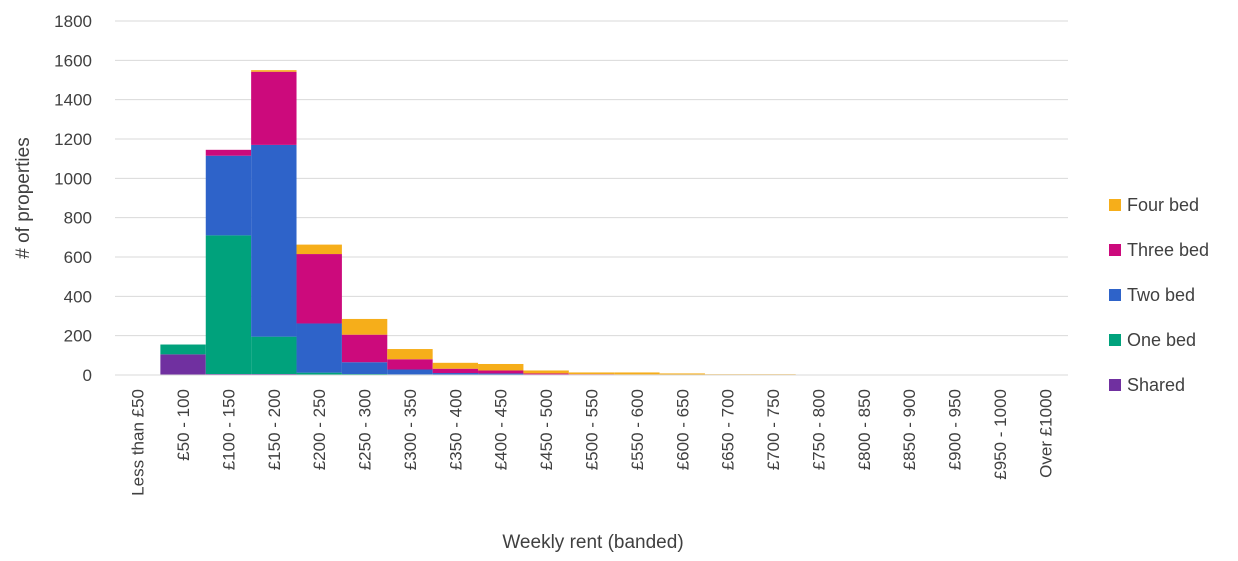 The height and width of the screenshot is (561, 1238). Describe the element at coordinates (955, 429) in the screenshot. I see `x-tick-label: £900 - 950` at that location.